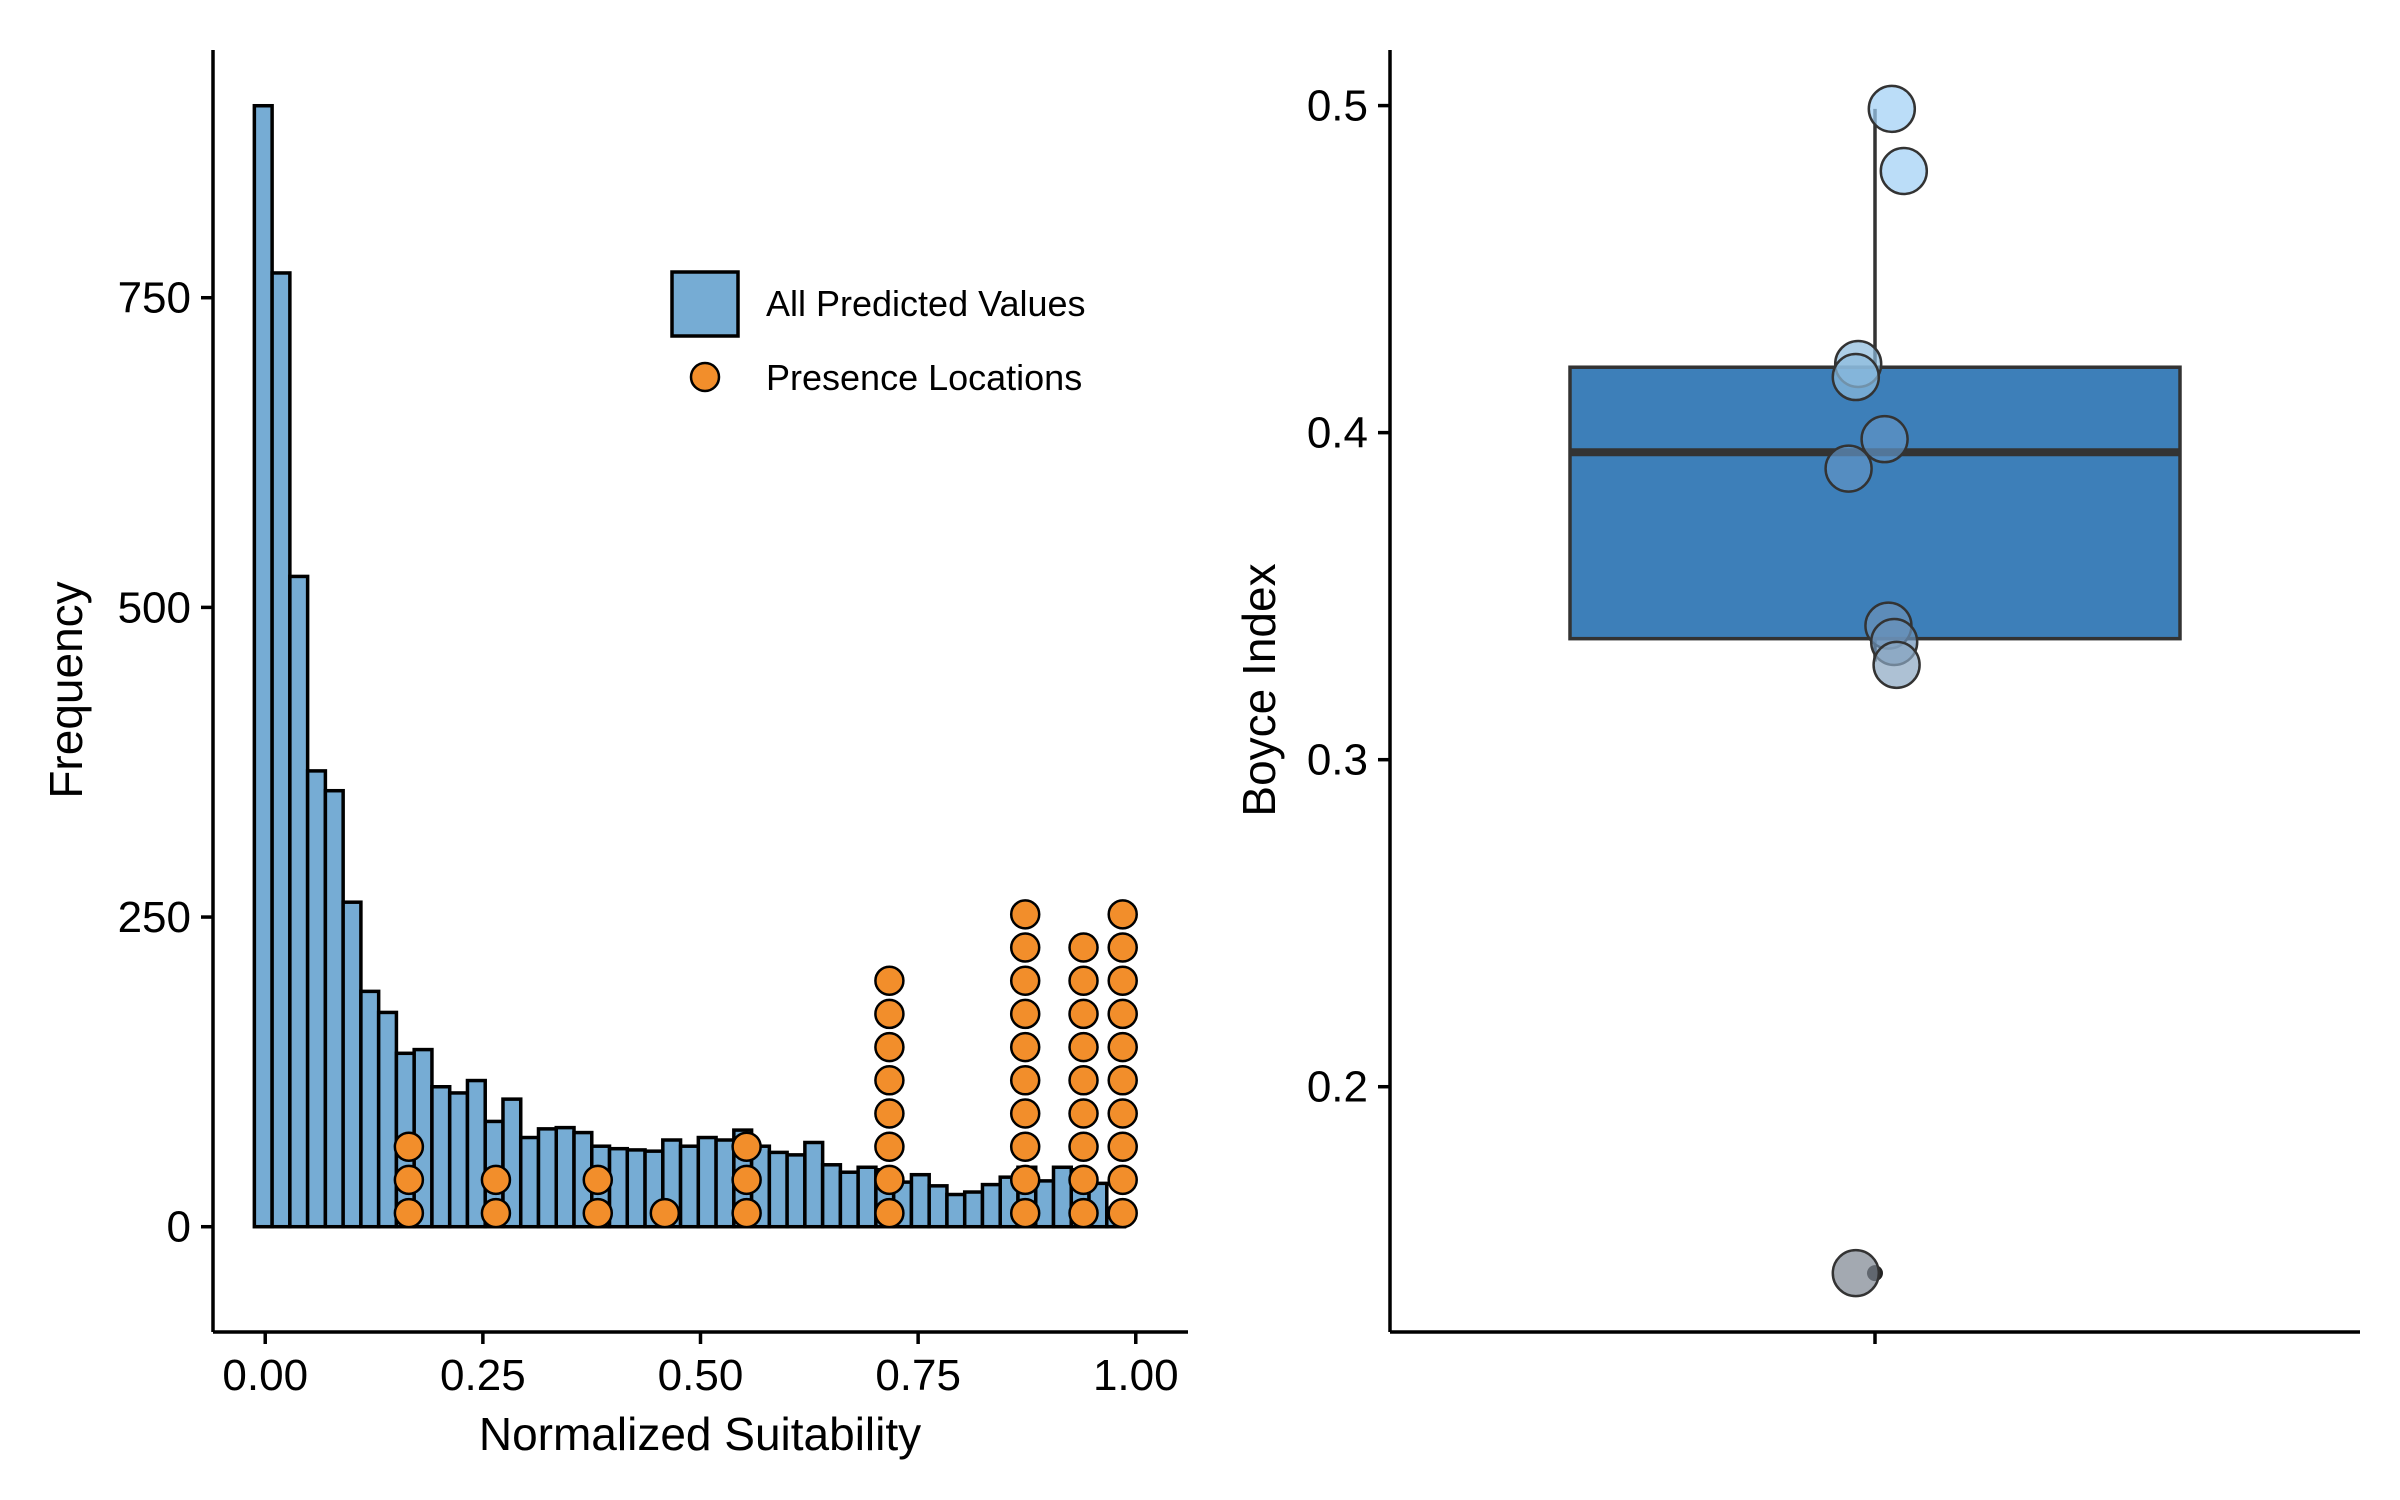 The image size is (2400, 1500). I want to click on histogram-y-axis-title: Frequency, so click(66, 689).